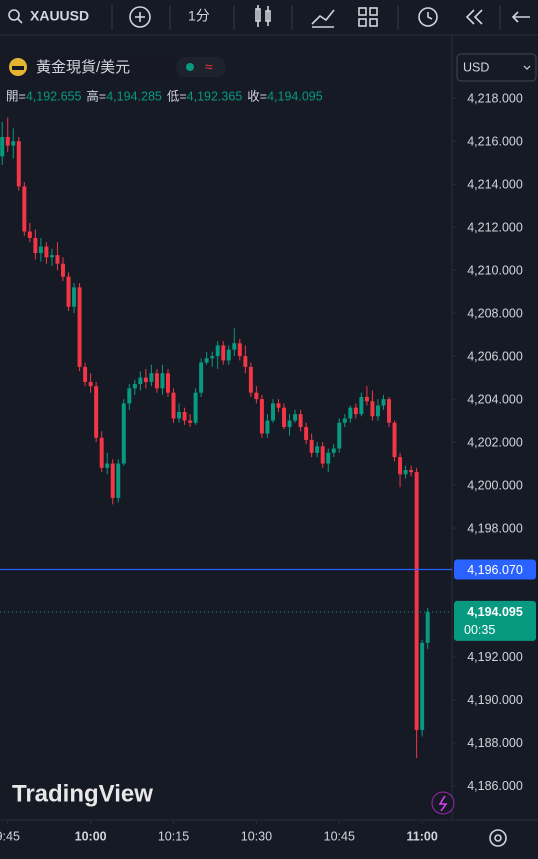  Describe the element at coordinates (177, 96) in the screenshot. I see `ohlc-label: 低=` at that location.